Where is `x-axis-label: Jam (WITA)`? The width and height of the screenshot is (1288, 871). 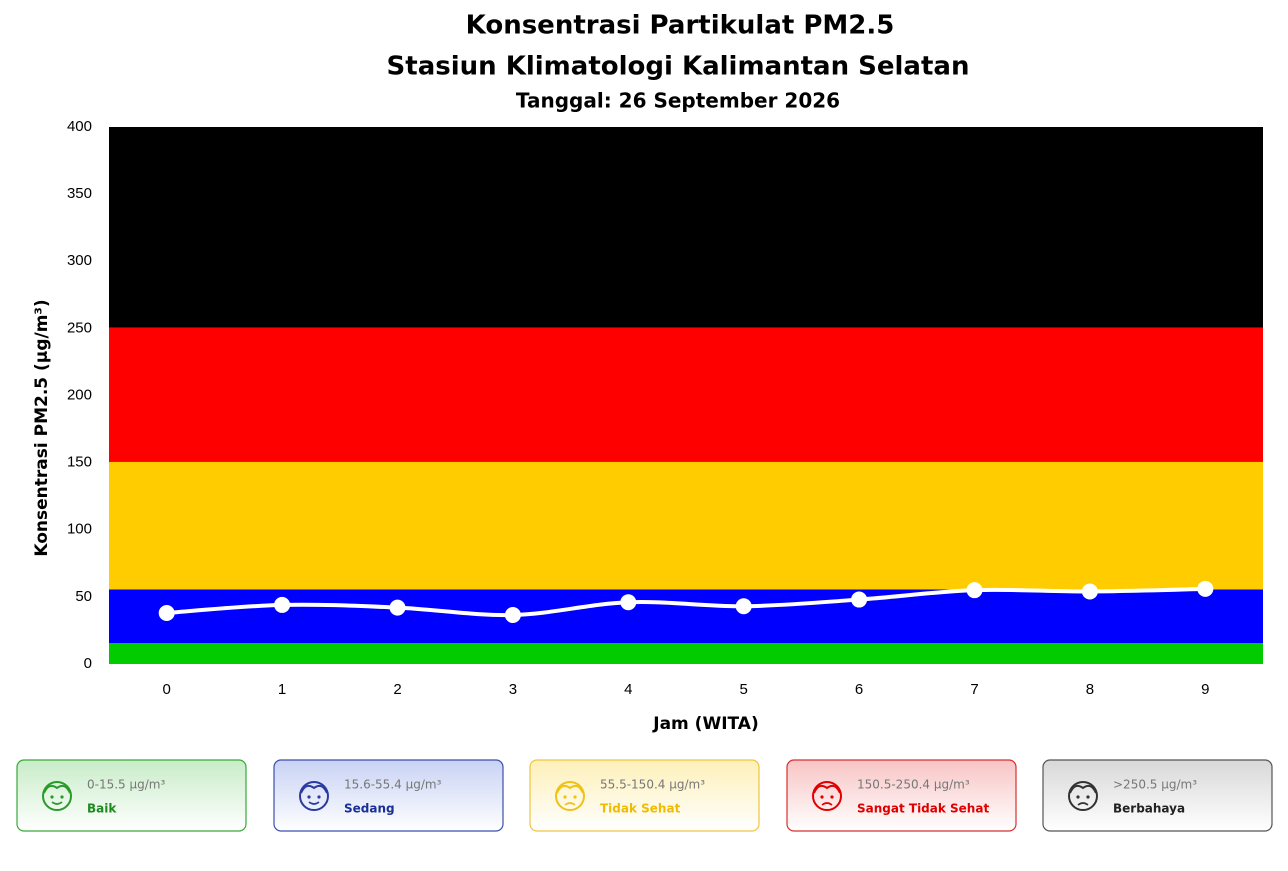 x-axis-label: Jam (WITA) is located at coordinates (705, 724).